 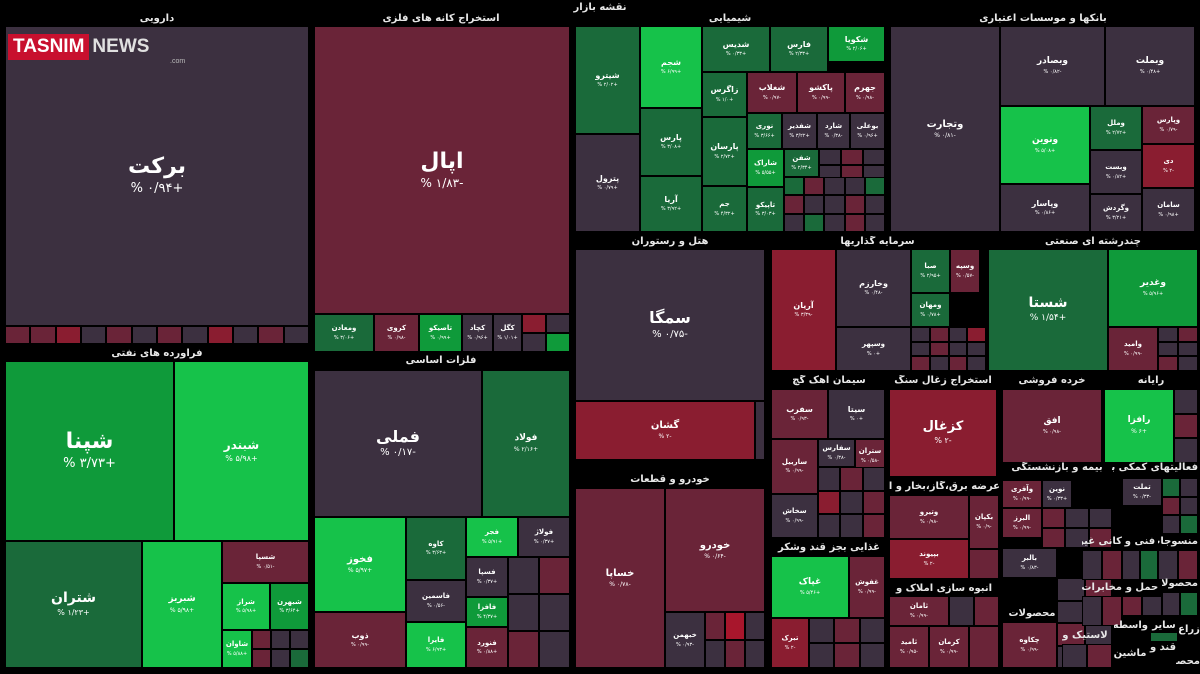 What do you see at coordinates (360, 564) in the screenshot?
I see `tile-فخوز: فخوز +۵/۹۷ %` at bounding box center [360, 564].